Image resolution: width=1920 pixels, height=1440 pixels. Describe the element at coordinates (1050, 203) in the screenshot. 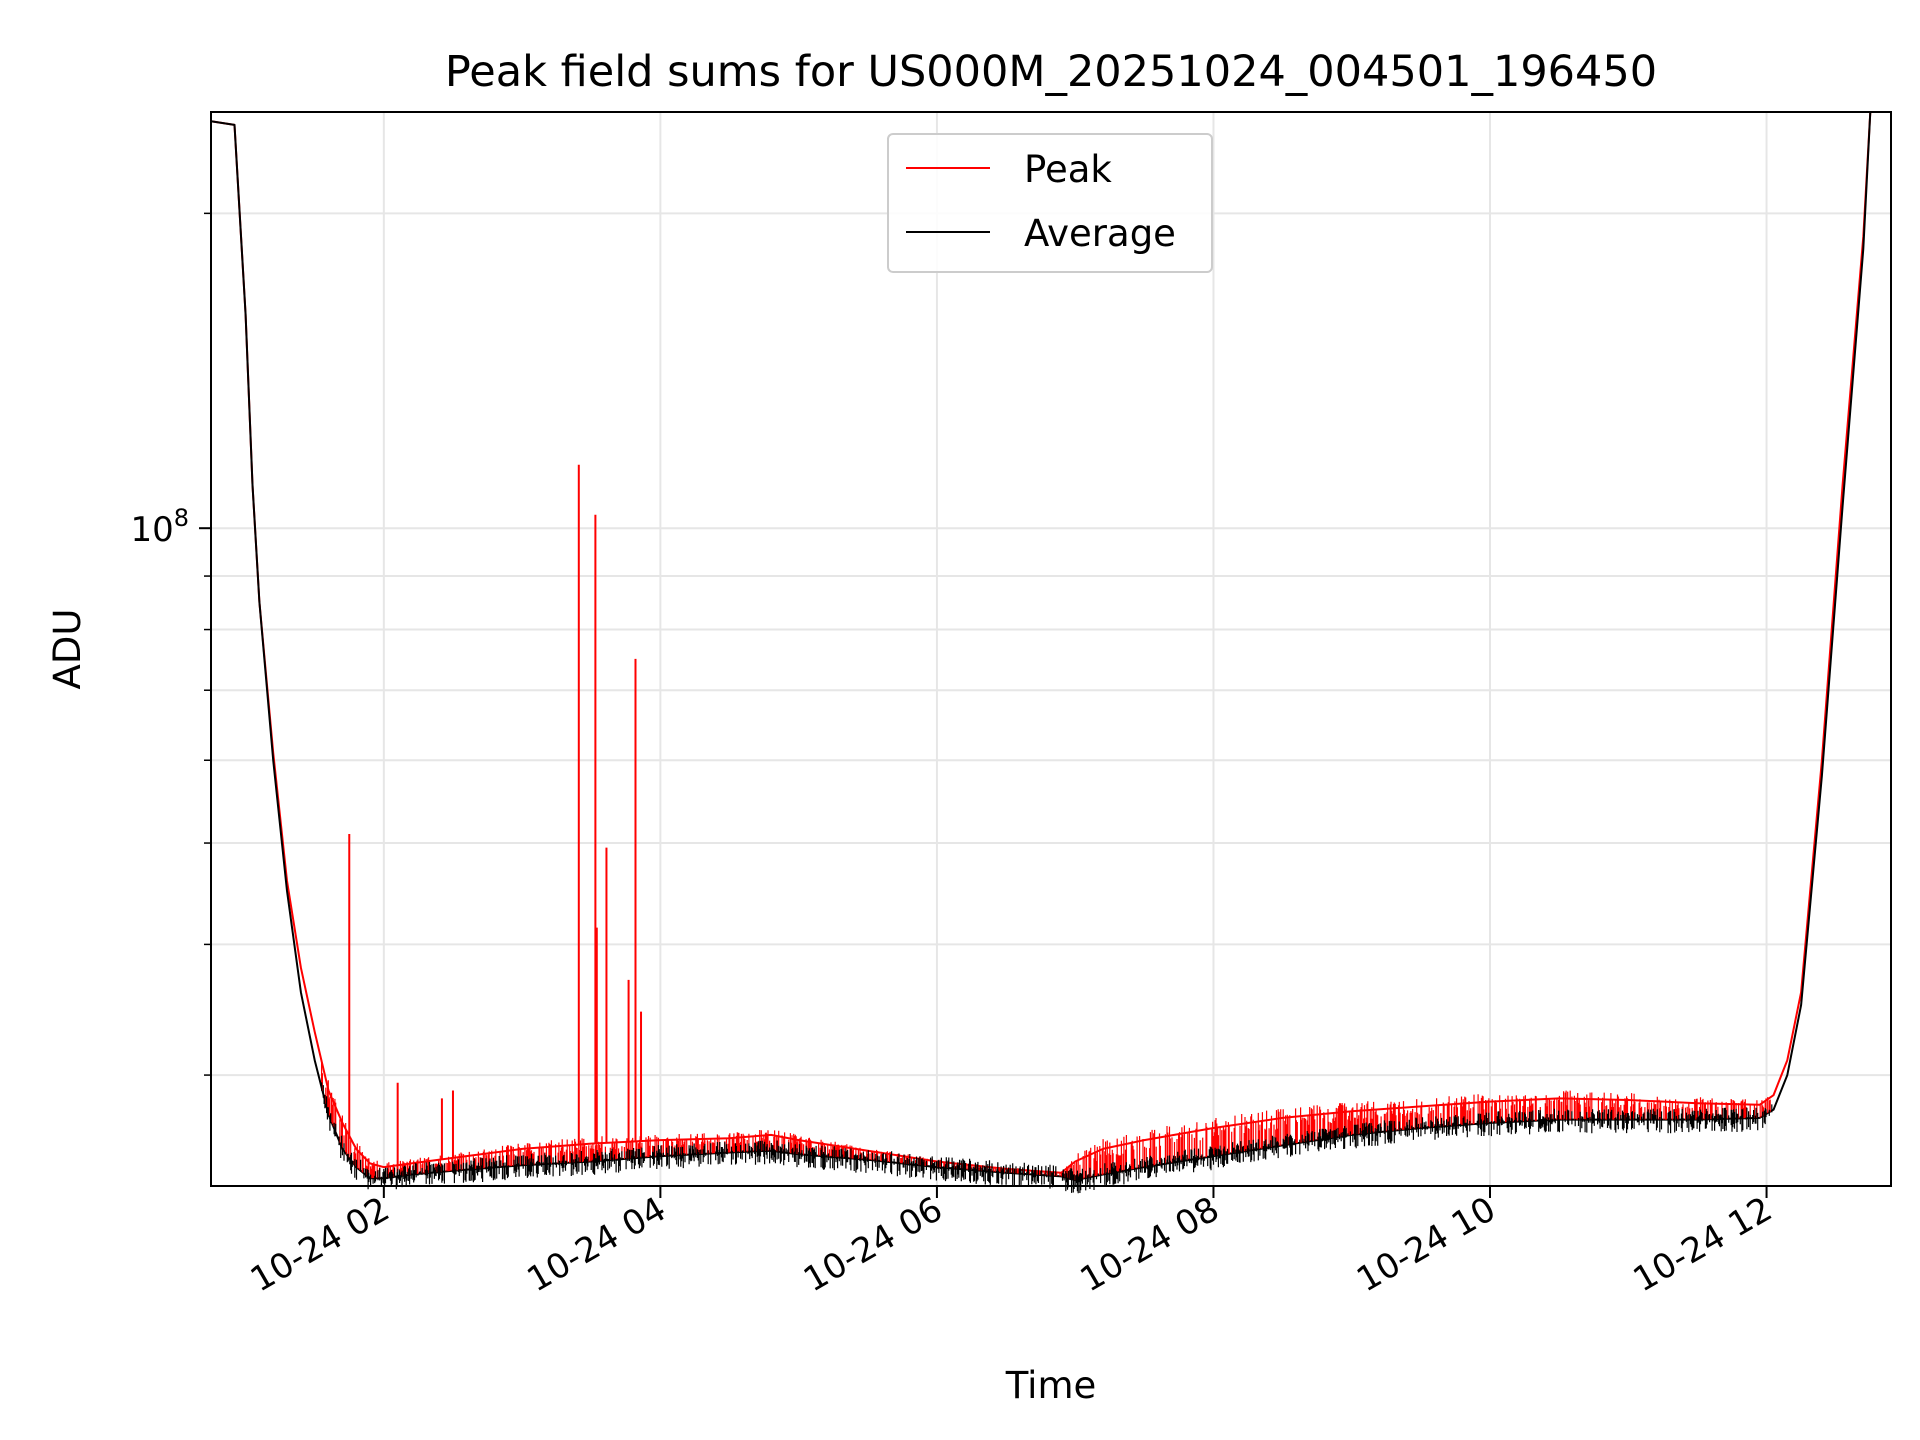

I see `legend: Peak Average` at that location.